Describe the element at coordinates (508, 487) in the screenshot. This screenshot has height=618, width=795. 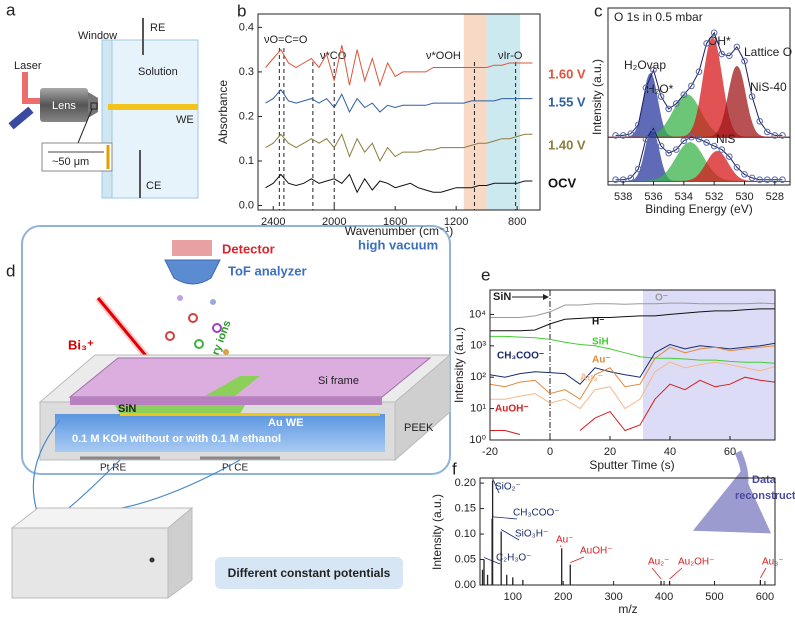
I see `peak-label: SiO₂⁻` at that location.